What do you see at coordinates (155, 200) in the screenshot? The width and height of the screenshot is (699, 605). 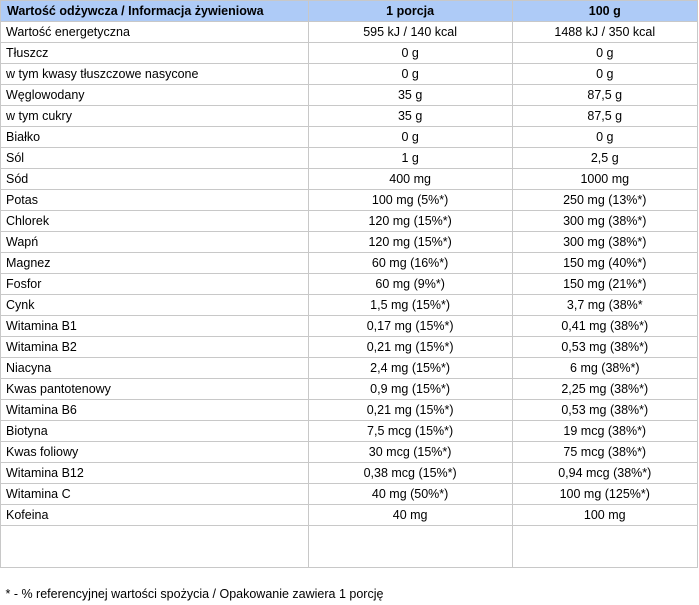 I see `nutrient-cell: Potas` at bounding box center [155, 200].